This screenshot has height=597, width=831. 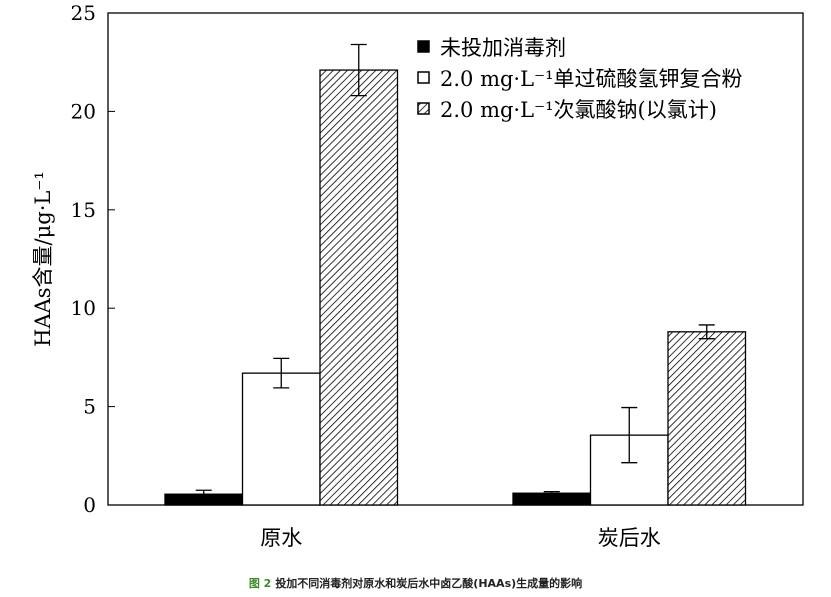 I want to click on figure-number: 图 2, so click(x=260, y=583).